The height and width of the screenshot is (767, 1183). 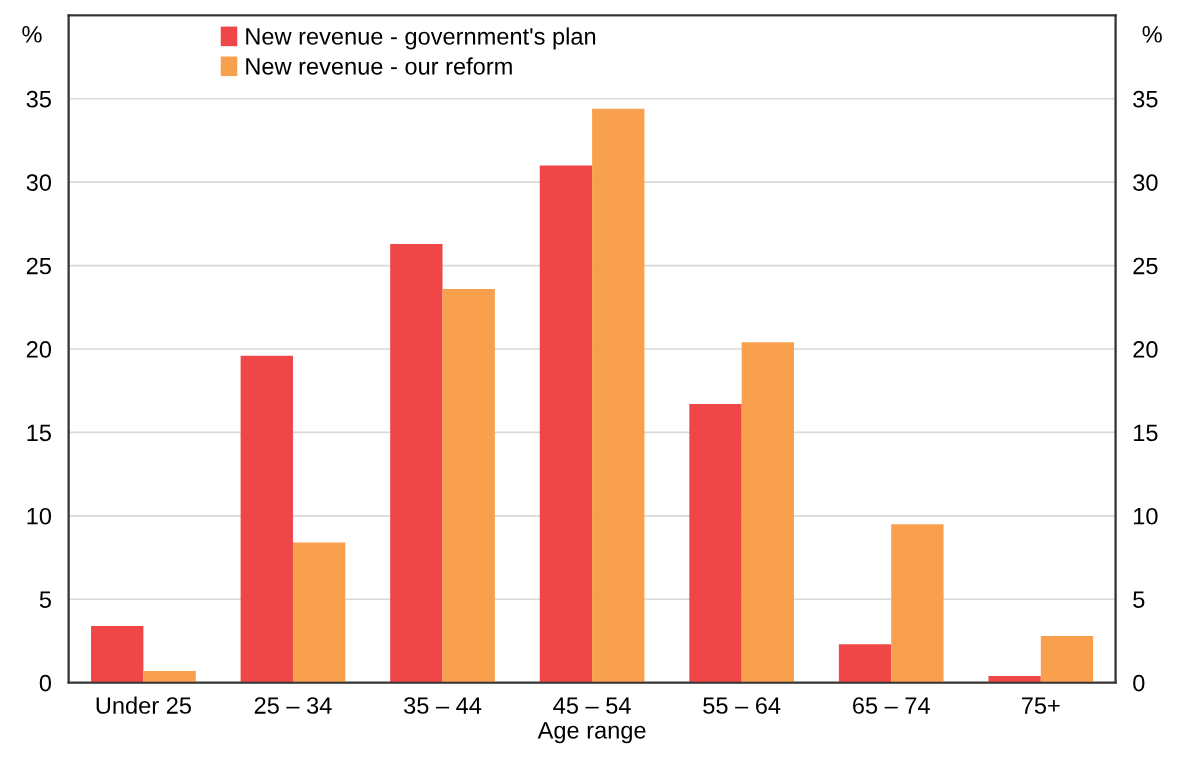 I want to click on x-tick-label: 55 – 64, so click(x=742, y=705).